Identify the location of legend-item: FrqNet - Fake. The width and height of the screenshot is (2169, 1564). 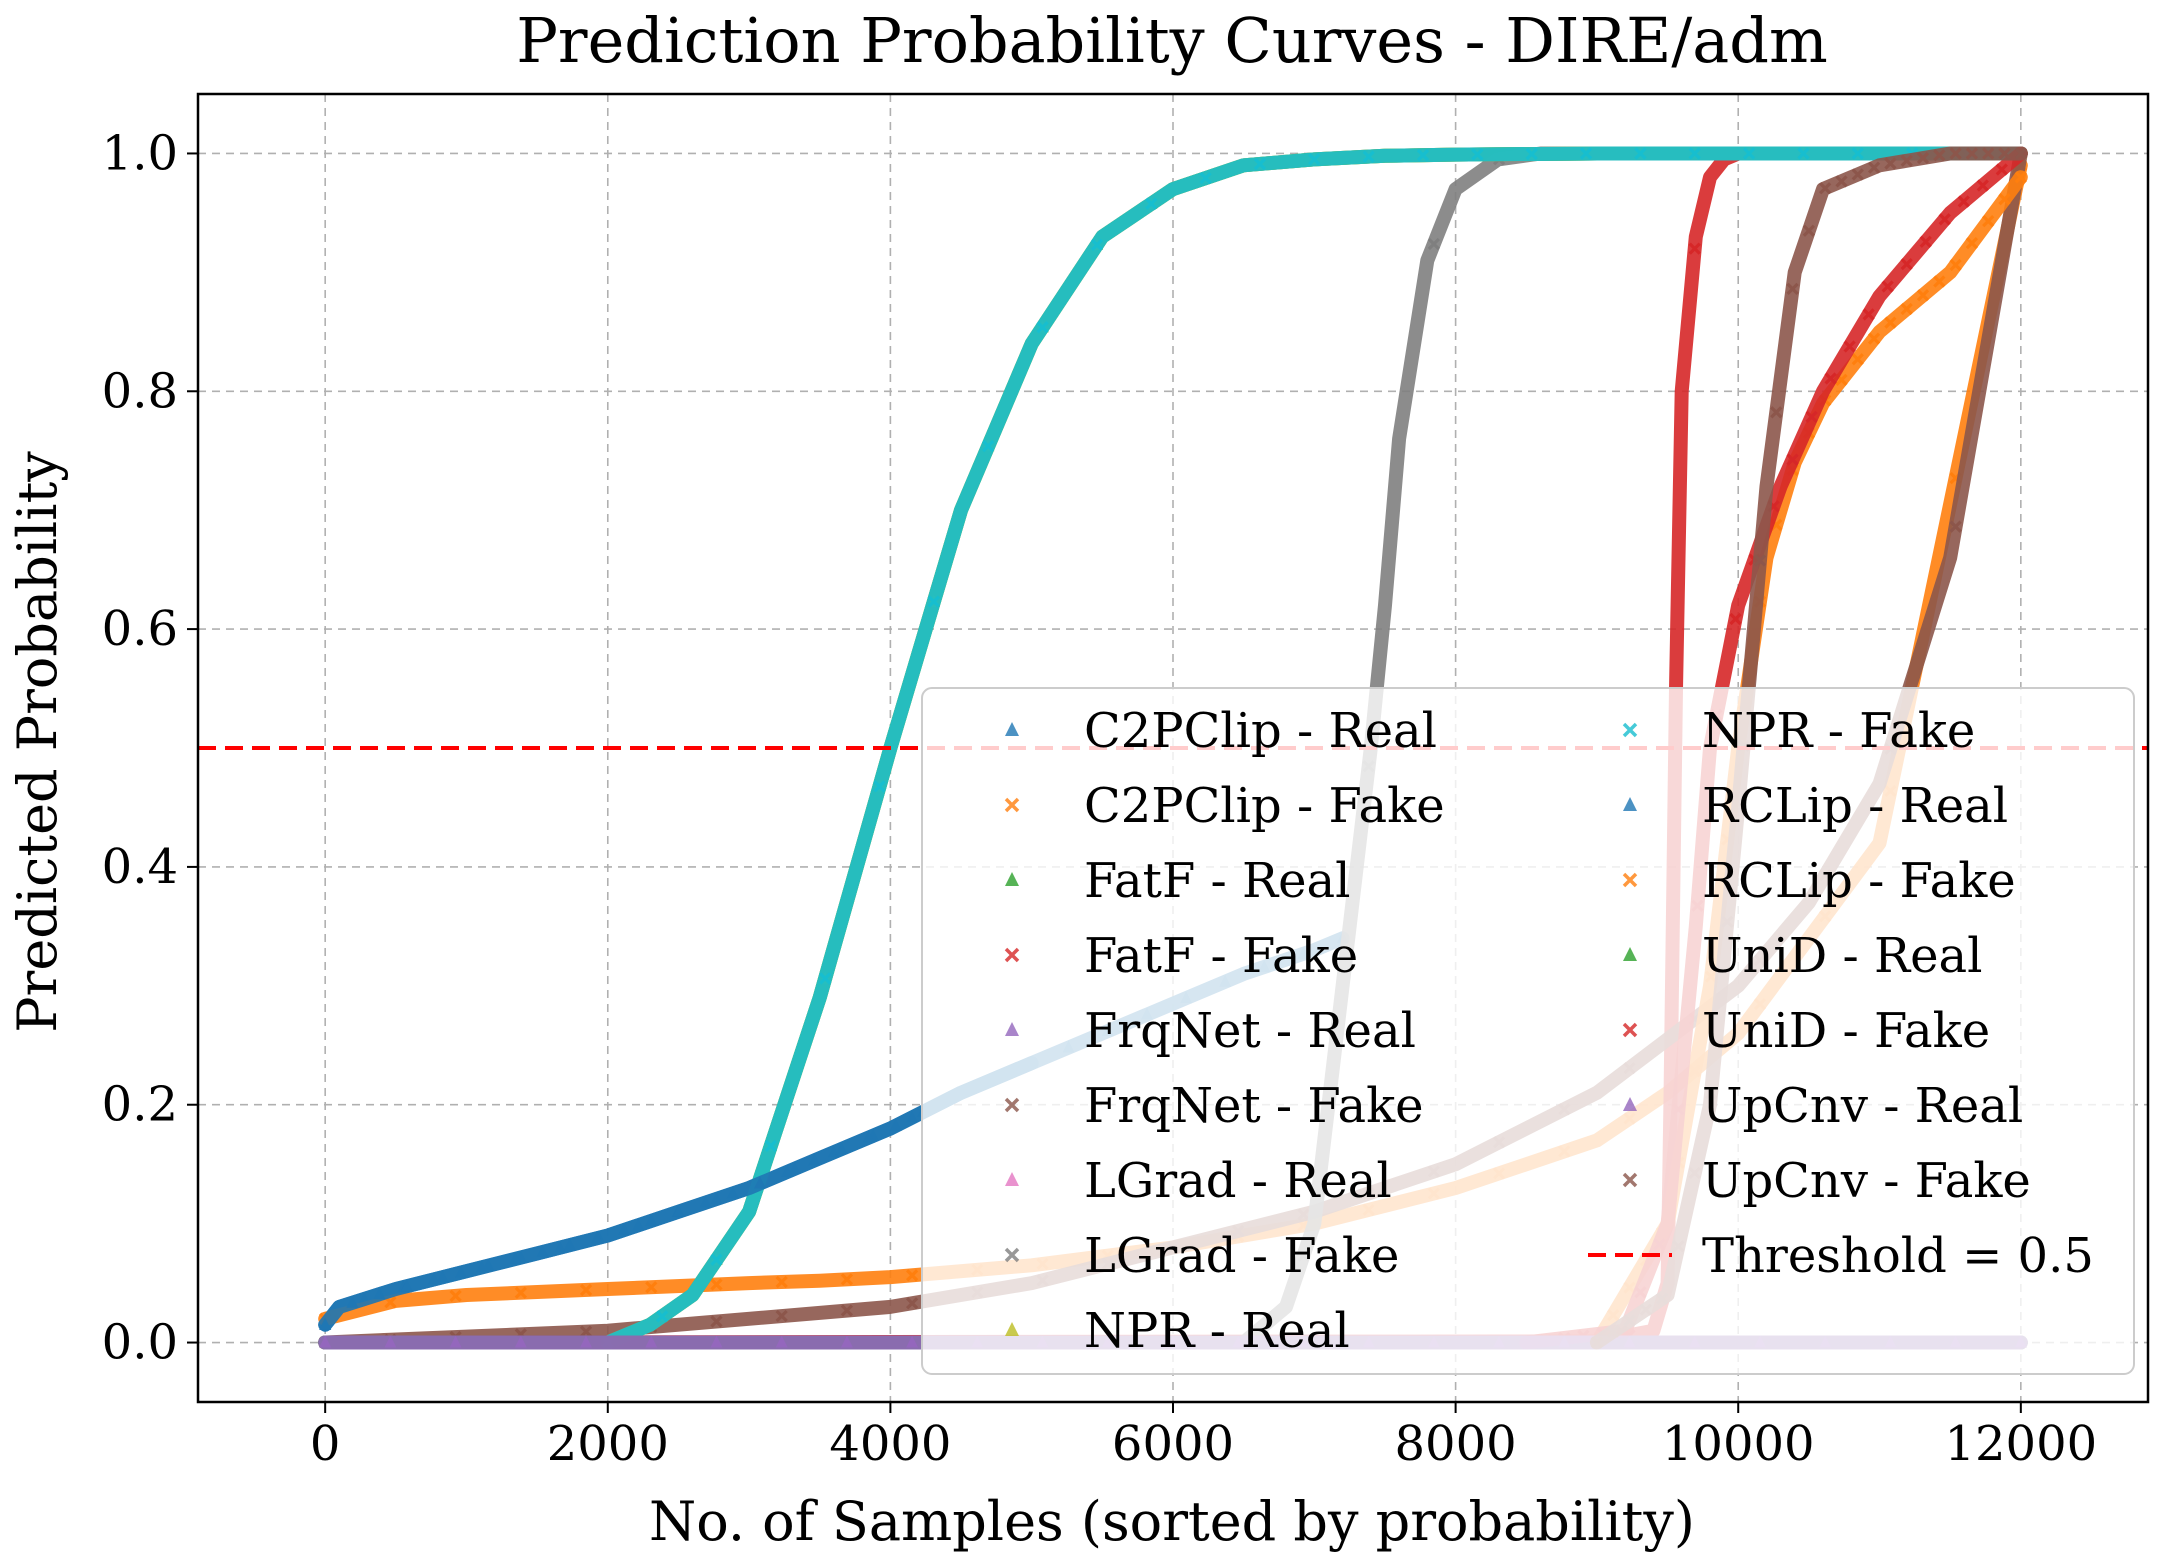
(1214, 1106).